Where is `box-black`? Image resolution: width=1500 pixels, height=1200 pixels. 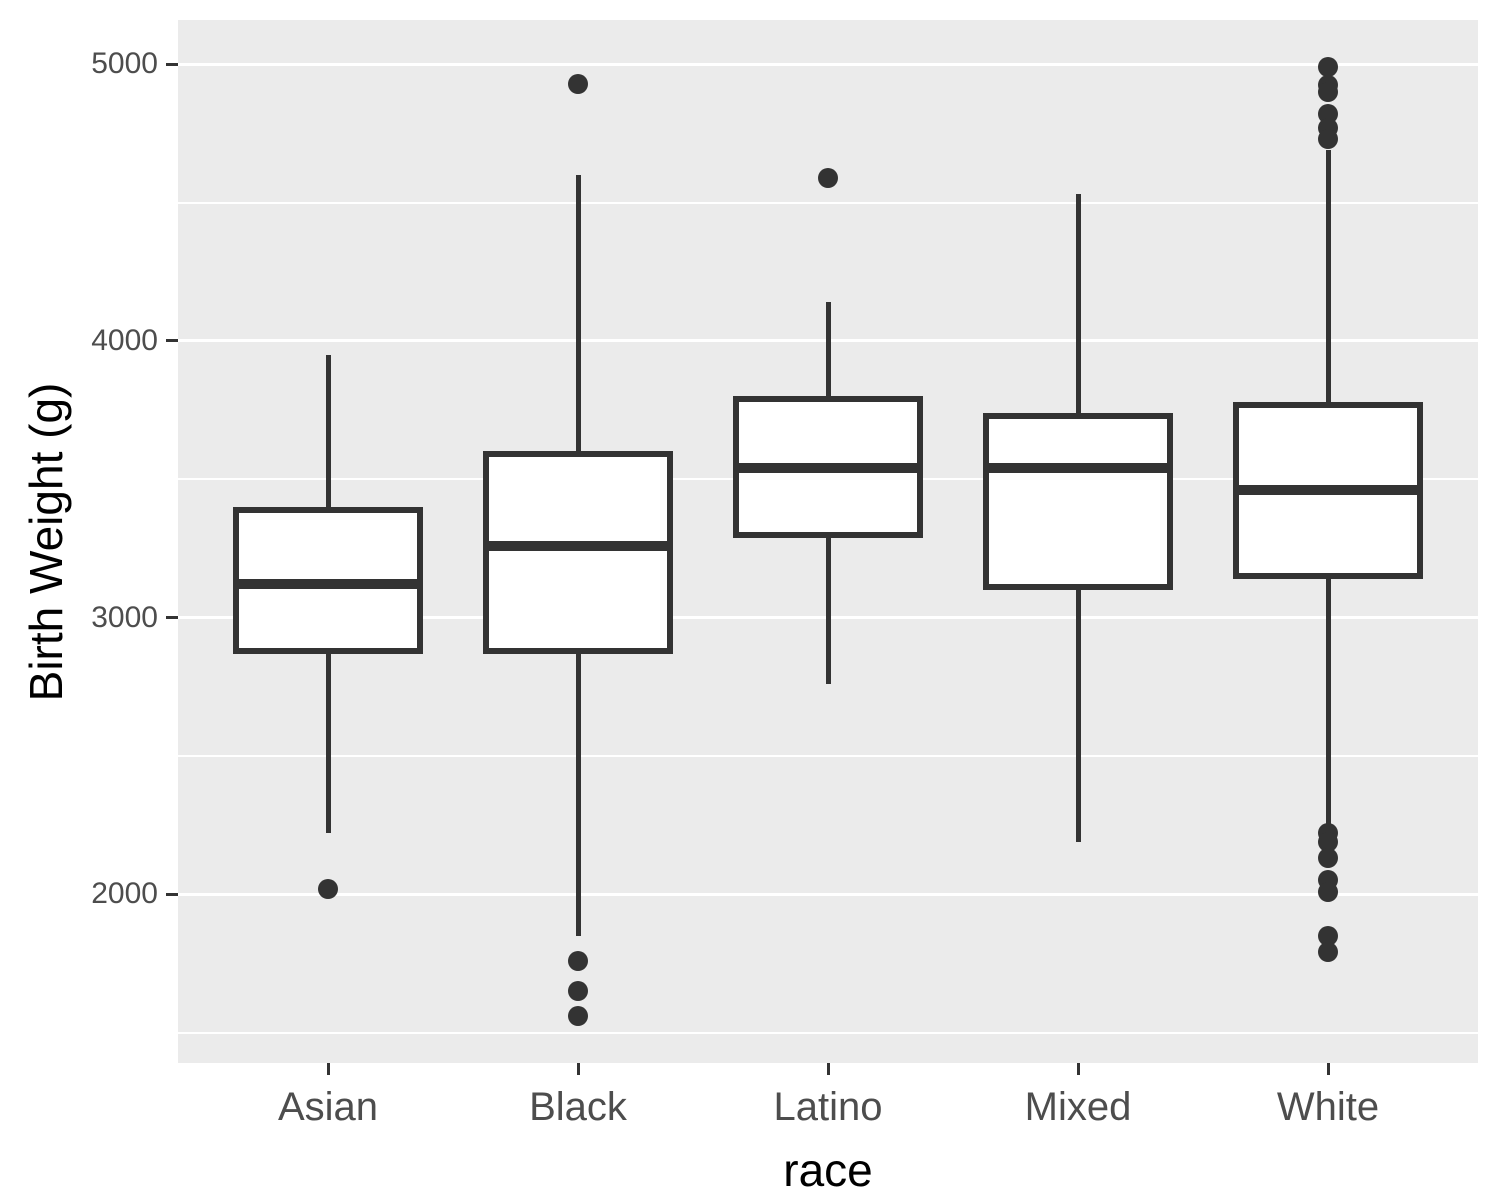 box-black is located at coordinates (578, 552).